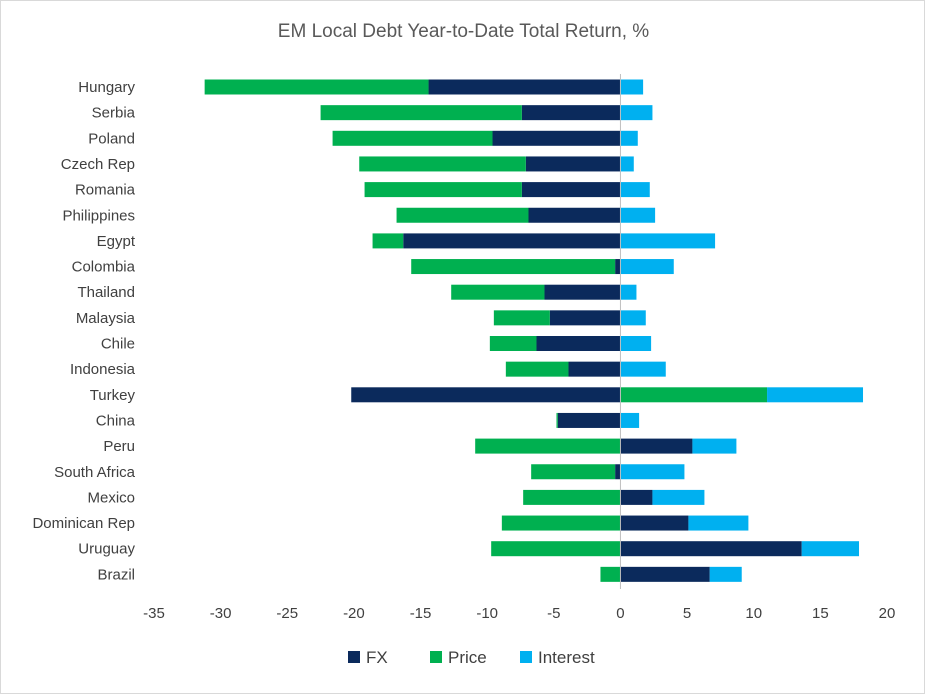 This screenshot has height=694, width=925. Describe the element at coordinates (116, 574) in the screenshot. I see `category-label: Brazil` at that location.